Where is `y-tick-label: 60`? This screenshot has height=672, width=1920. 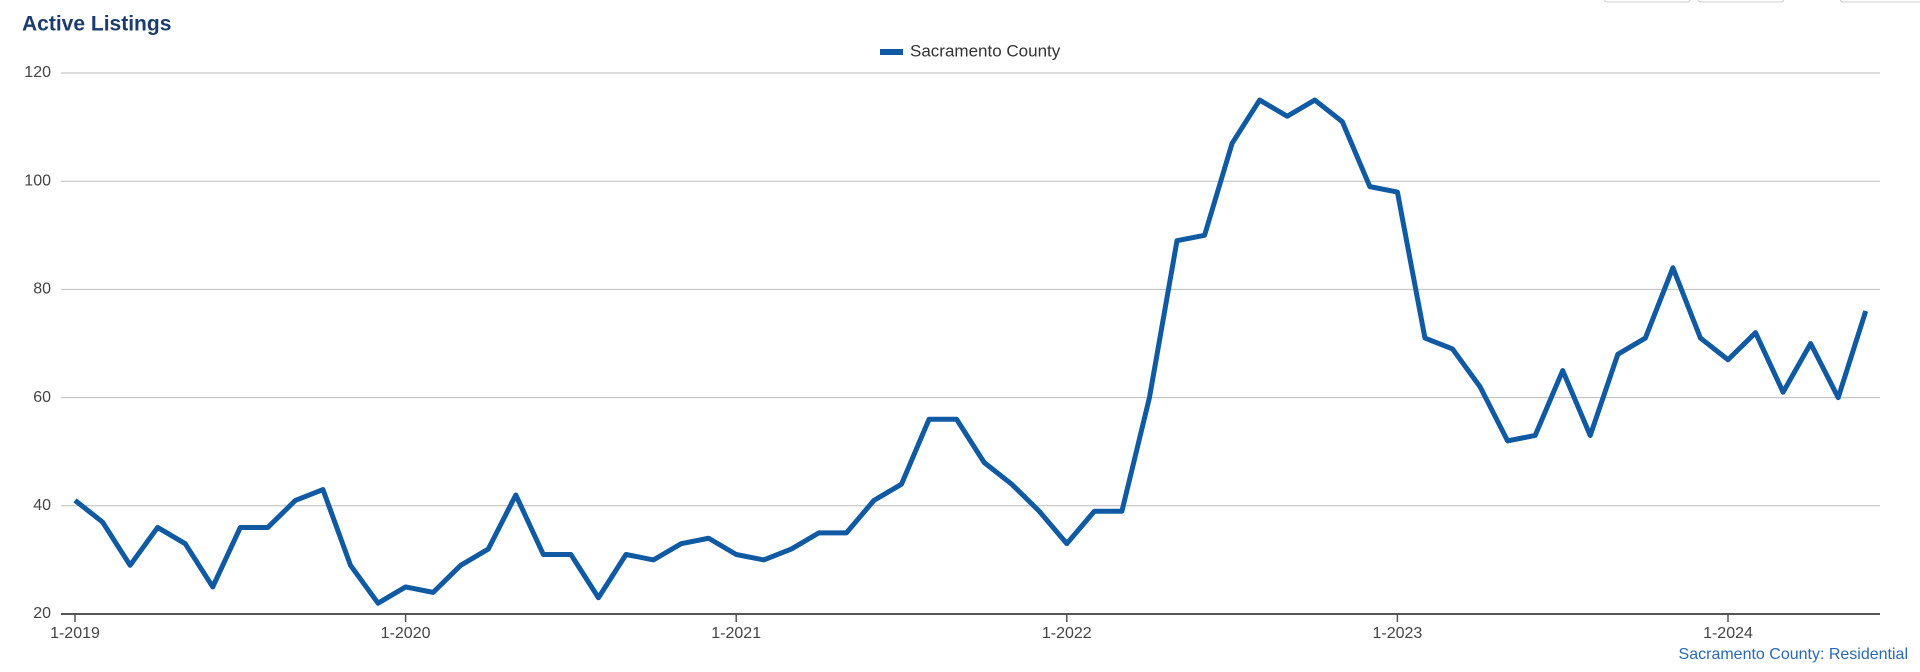 y-tick-label: 60 is located at coordinates (42, 397).